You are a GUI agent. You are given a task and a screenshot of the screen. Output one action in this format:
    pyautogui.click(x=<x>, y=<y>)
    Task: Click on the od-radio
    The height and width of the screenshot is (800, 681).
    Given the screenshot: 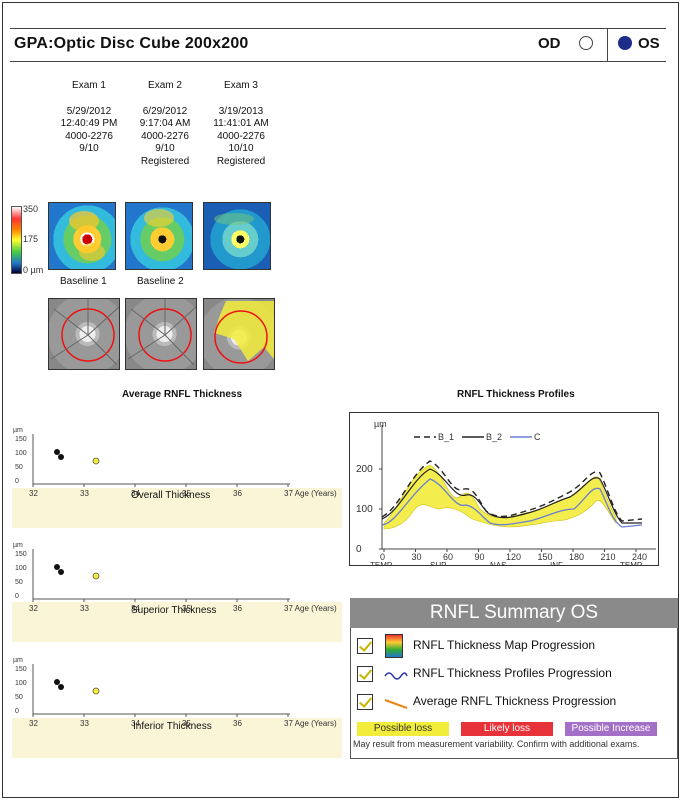 What is the action you would take?
    pyautogui.click(x=586, y=43)
    